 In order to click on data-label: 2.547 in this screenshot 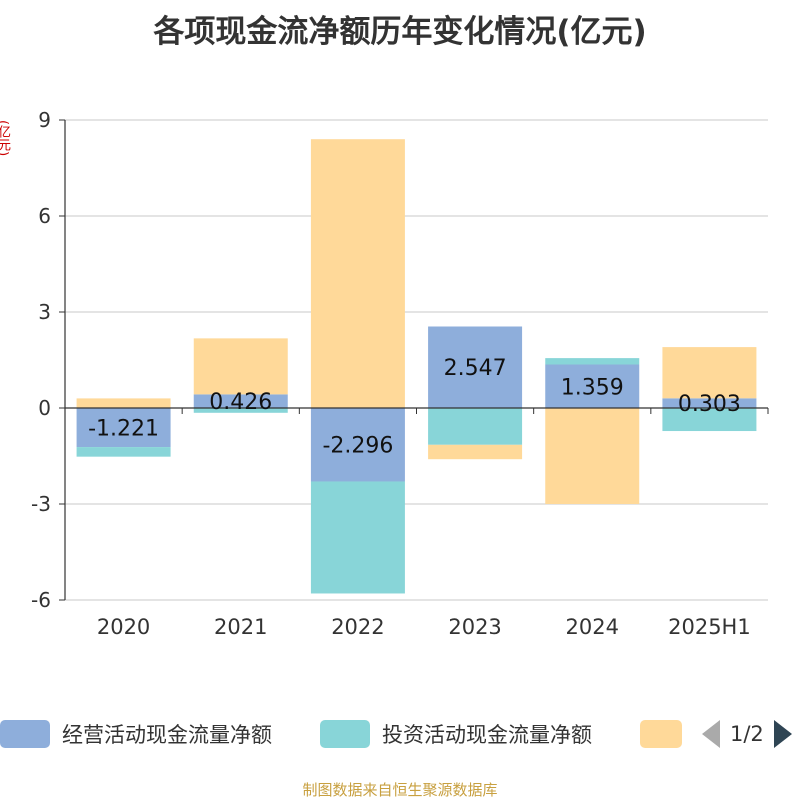, I will do `click(475, 368)`.